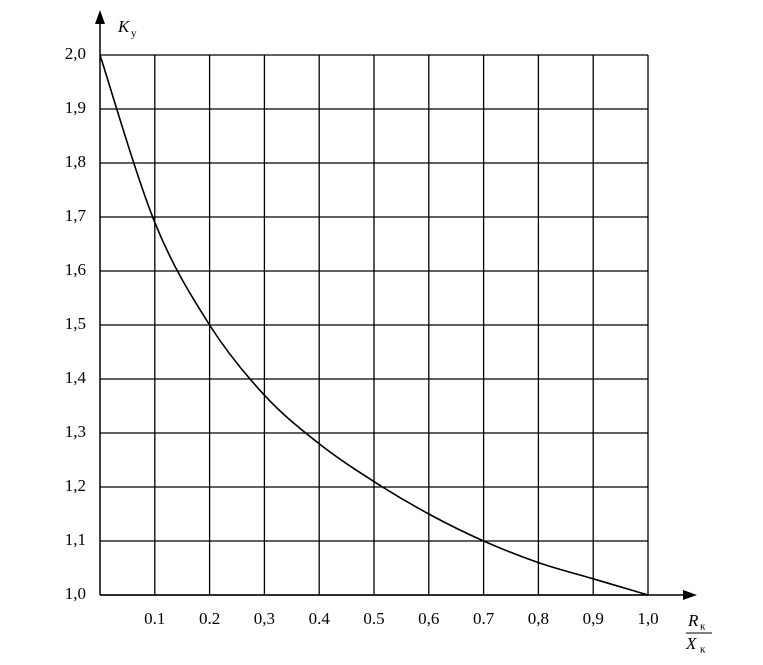  I want to click on y-tick-label: 1,7, so click(76, 215).